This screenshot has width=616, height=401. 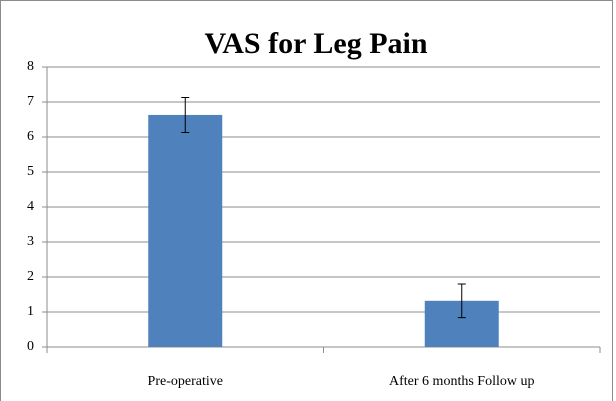 I want to click on x-tick-label: Pre-operative, so click(x=185, y=381).